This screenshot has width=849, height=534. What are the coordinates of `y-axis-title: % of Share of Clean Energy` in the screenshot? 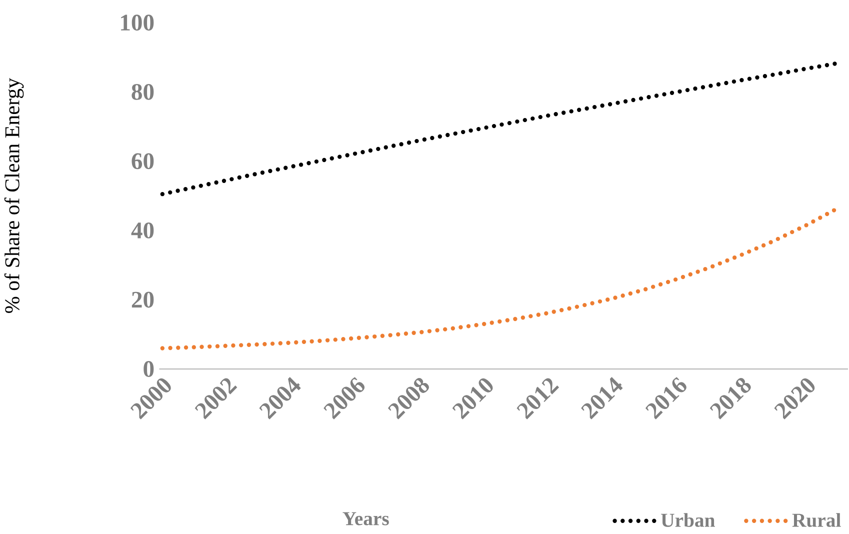 It's located at (14, 195).